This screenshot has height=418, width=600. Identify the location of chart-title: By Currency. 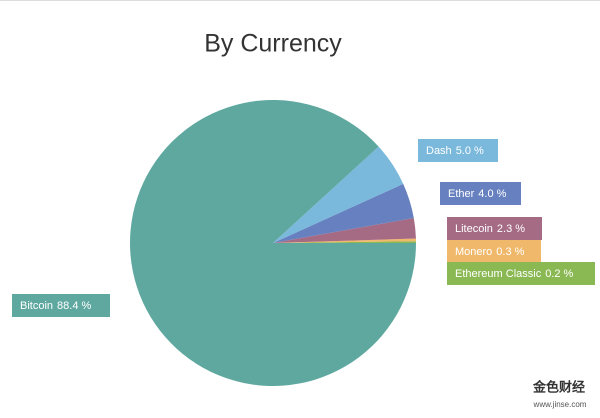
(273, 44).